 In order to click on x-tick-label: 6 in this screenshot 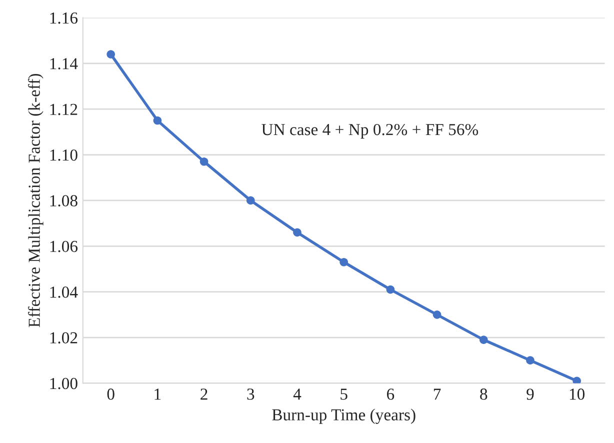, I will do `click(390, 394)`.